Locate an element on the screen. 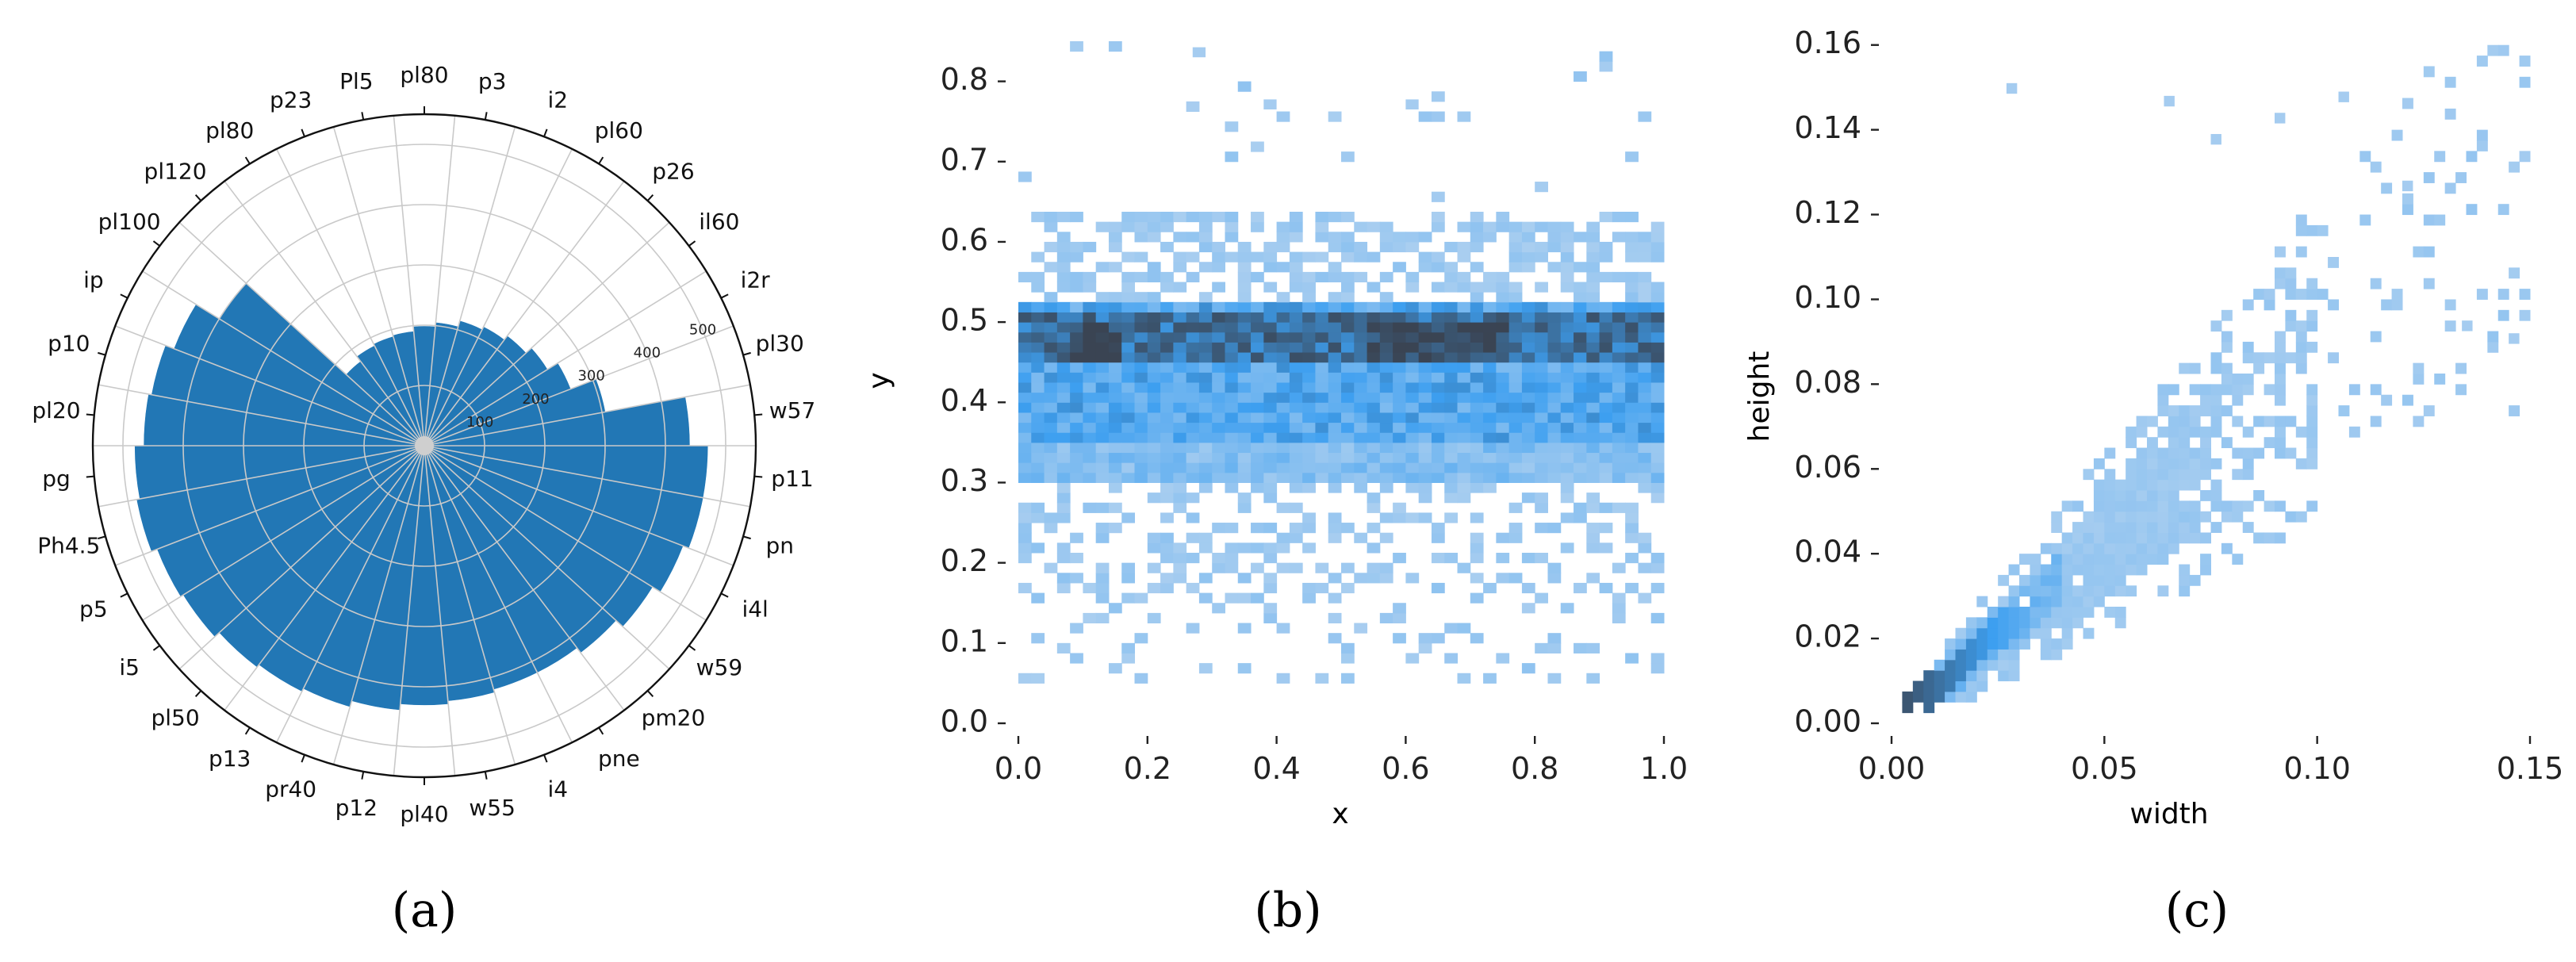  category-label-p5: p5 is located at coordinates (94, 609).